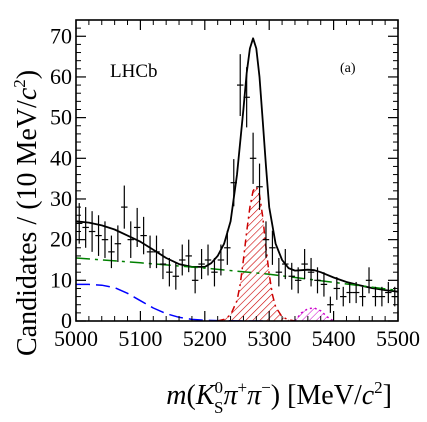 This screenshot has width=427, height=422. What do you see at coordinates (61, 198) in the screenshot?
I see `y-tick-label: 30` at bounding box center [61, 198].